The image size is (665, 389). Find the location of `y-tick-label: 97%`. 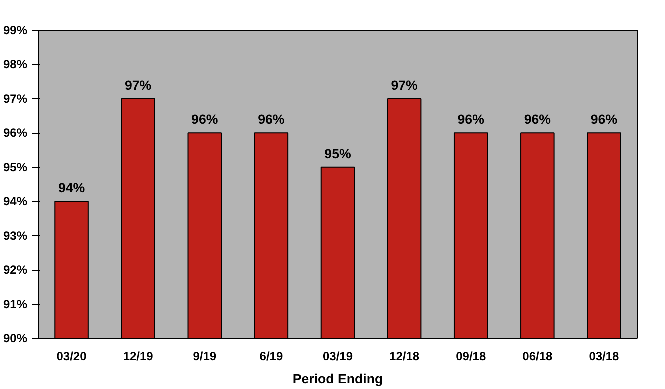

y-tick-label: 97% is located at coordinates (15, 99).